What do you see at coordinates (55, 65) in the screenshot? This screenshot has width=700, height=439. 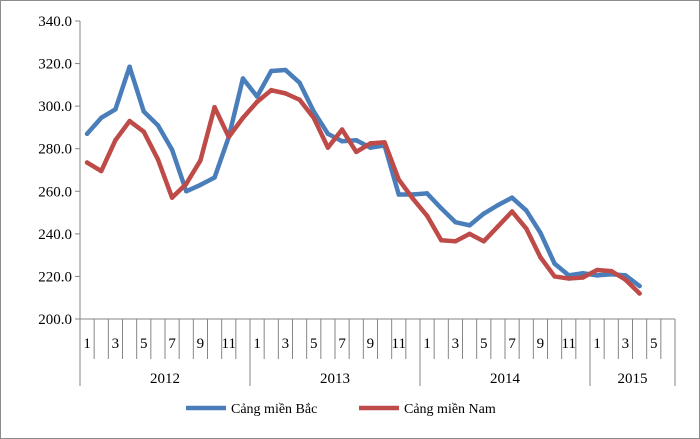 I see `y-tick-label: 320.0` at bounding box center [55, 65].